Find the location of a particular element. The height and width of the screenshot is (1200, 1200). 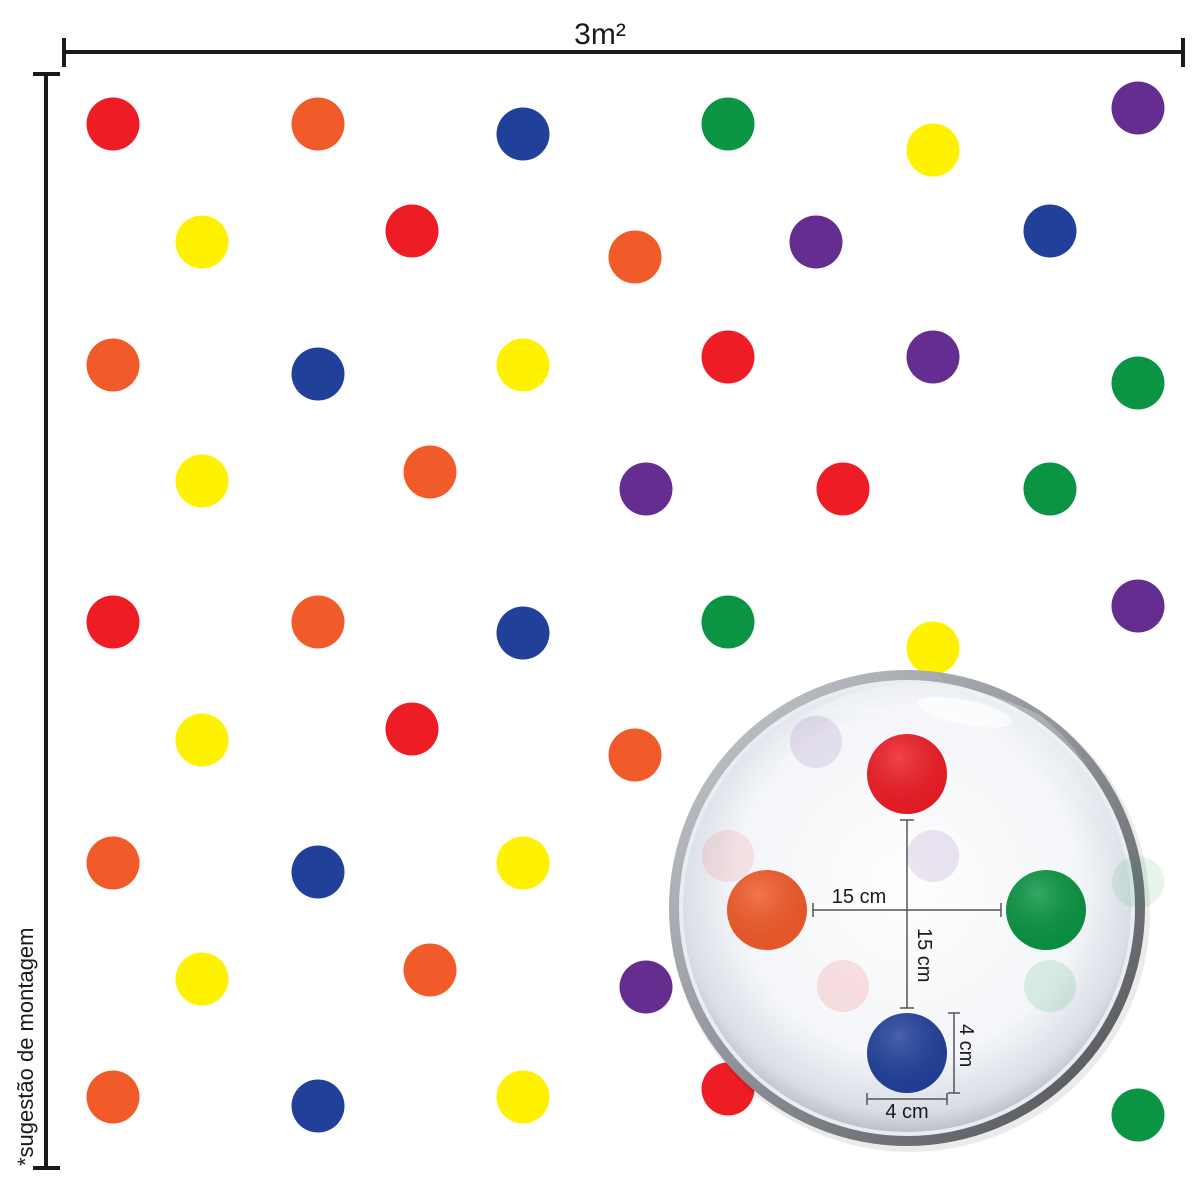

height-dimension: *sugestão de montagem is located at coordinates (36, 621).